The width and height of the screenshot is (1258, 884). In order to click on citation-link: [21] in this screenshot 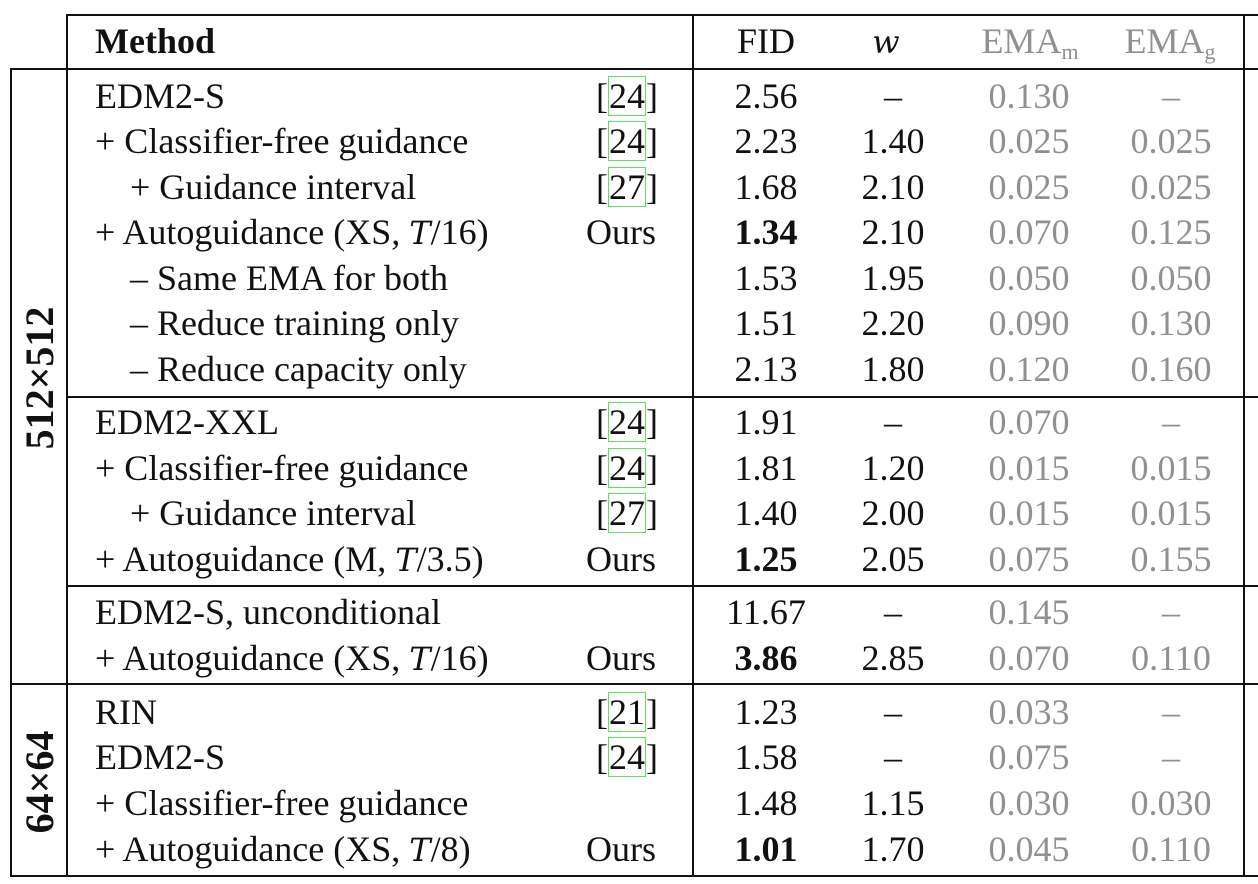, I will do `click(627, 712)`.